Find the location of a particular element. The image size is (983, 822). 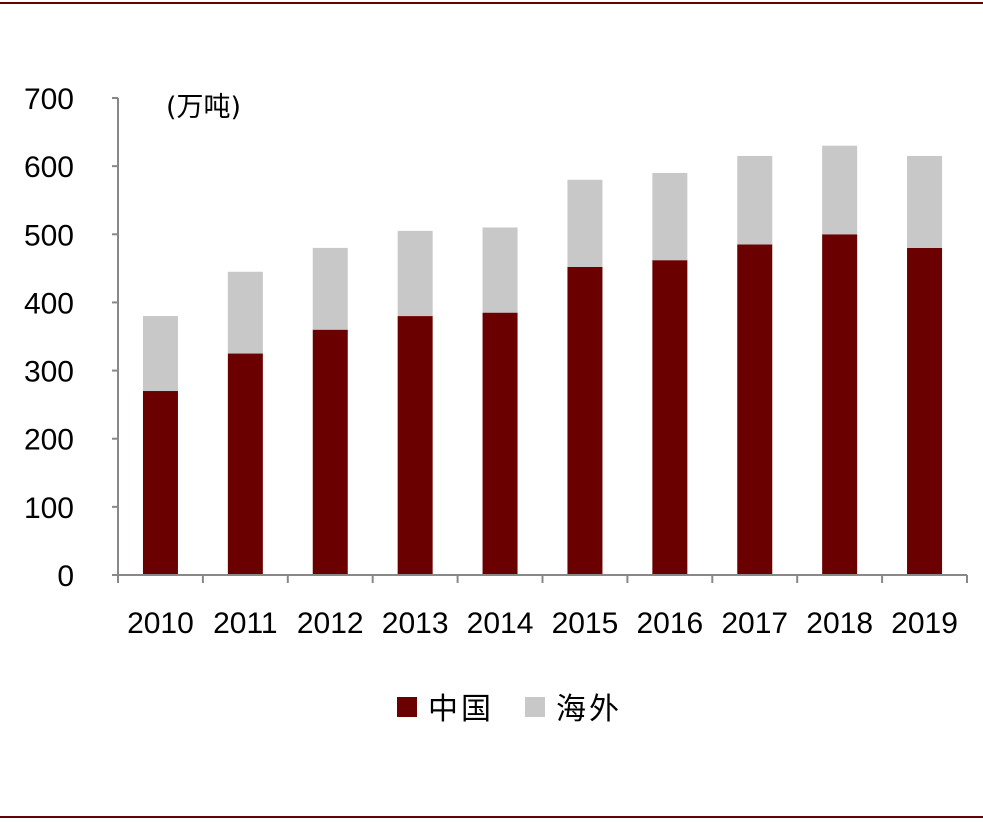

bar-overseas-2013 is located at coordinates (415, 273).